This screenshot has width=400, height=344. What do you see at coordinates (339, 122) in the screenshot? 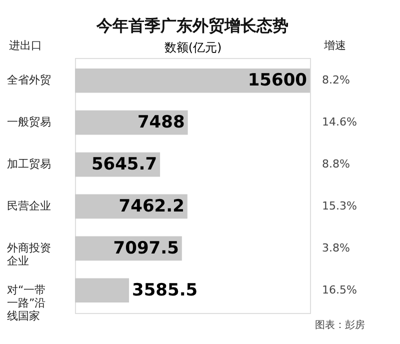
I see `text: 14.6%` at bounding box center [339, 122].